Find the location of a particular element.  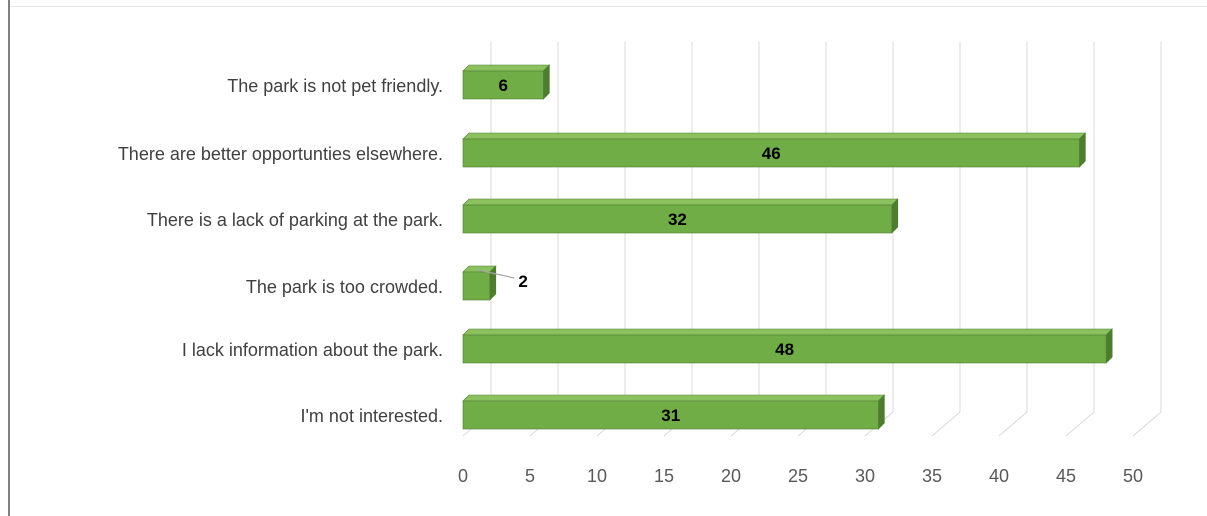

data-label: 6 is located at coordinates (502, 85).